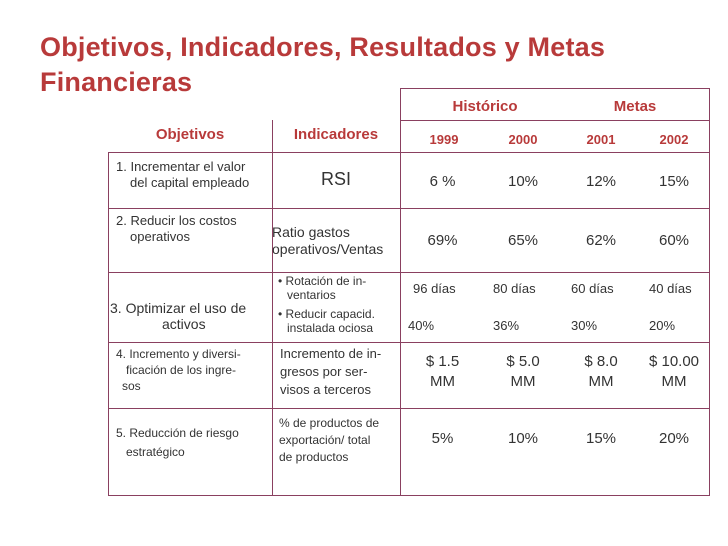 The width and height of the screenshot is (728, 546). I want to click on row2-indicador: Ratio gastos operativos/Ventas, so click(336, 241).